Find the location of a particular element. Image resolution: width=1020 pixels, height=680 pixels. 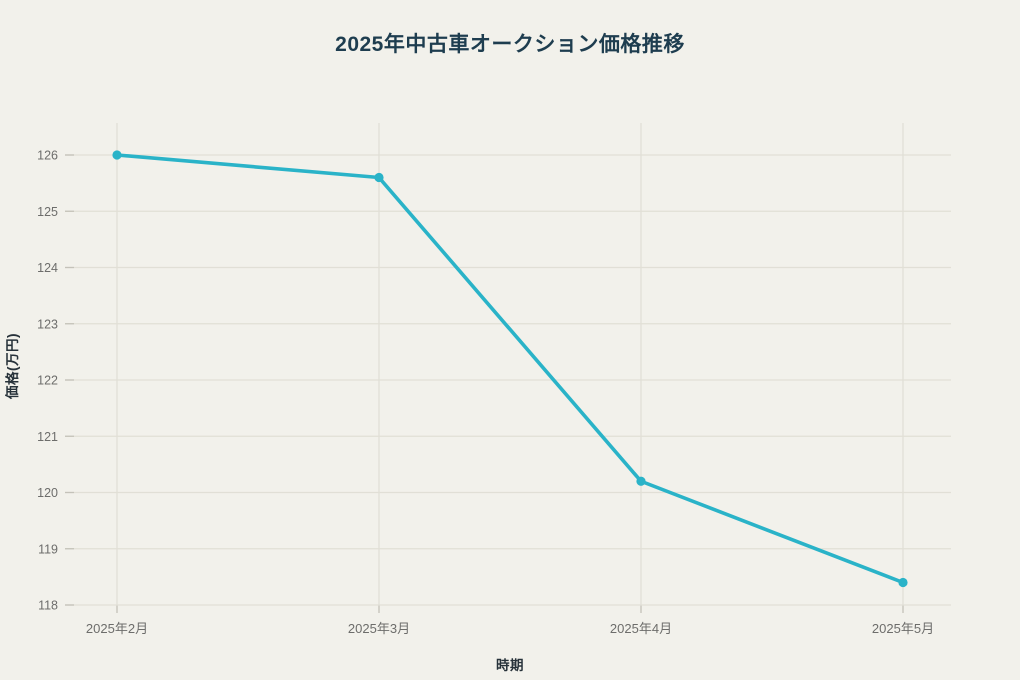

y-tick-label: 124 is located at coordinates (47, 268).